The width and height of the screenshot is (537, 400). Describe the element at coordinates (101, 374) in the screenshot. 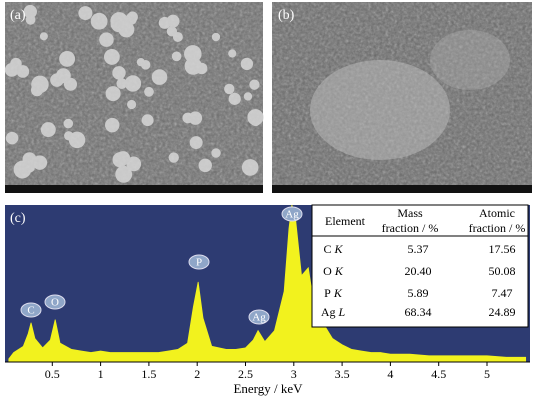

I see `x-tick-label: 1` at that location.